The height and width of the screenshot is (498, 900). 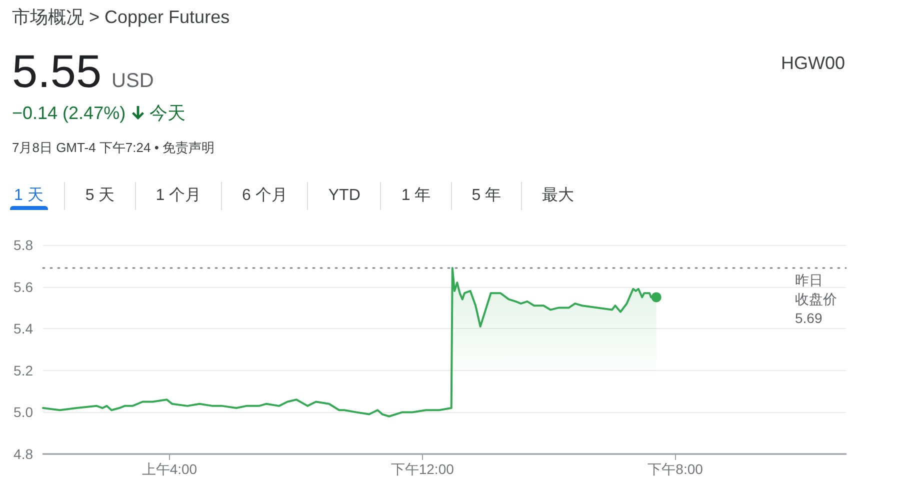 What do you see at coordinates (24, 412) in the screenshot?
I see `y-tick-label: 5.0` at bounding box center [24, 412].